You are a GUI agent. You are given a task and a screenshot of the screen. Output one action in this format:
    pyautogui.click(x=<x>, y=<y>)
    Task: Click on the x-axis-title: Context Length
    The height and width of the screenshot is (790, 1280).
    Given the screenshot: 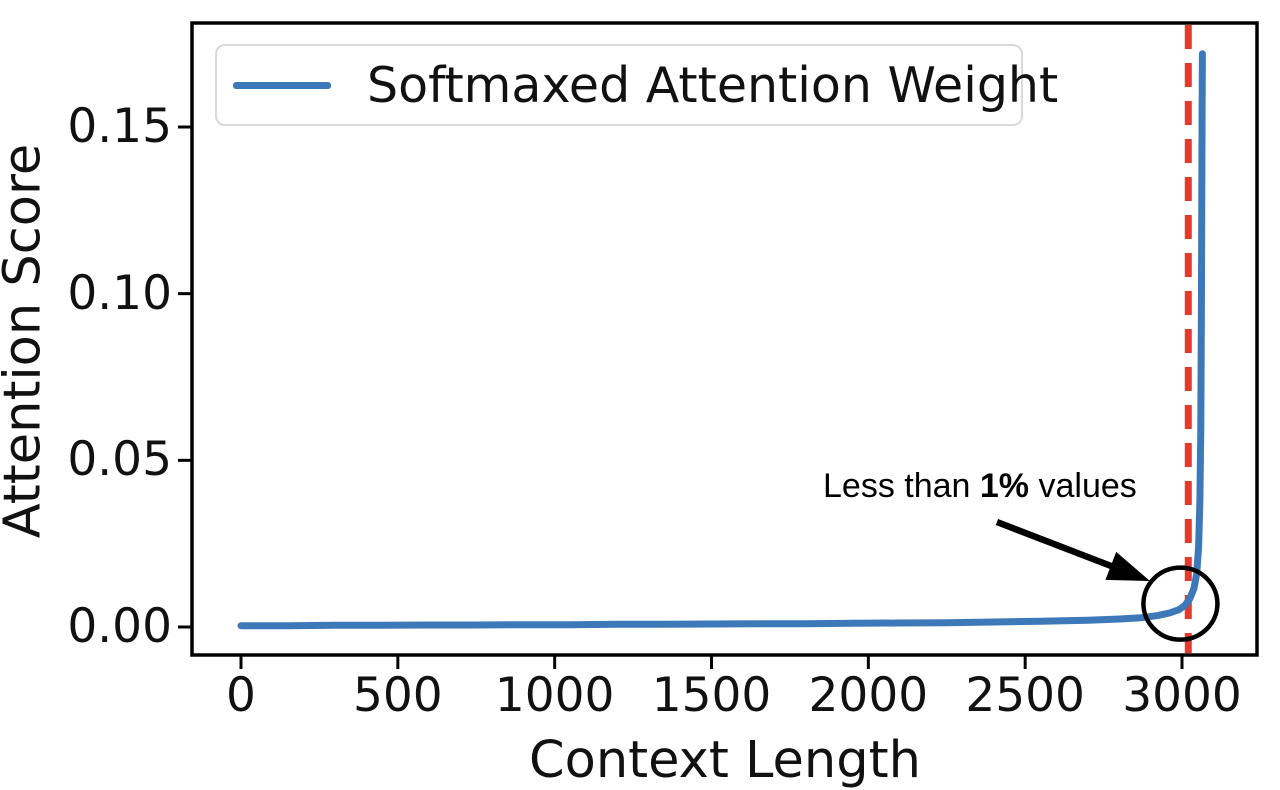 What is the action you would take?
    pyautogui.click(x=725, y=760)
    